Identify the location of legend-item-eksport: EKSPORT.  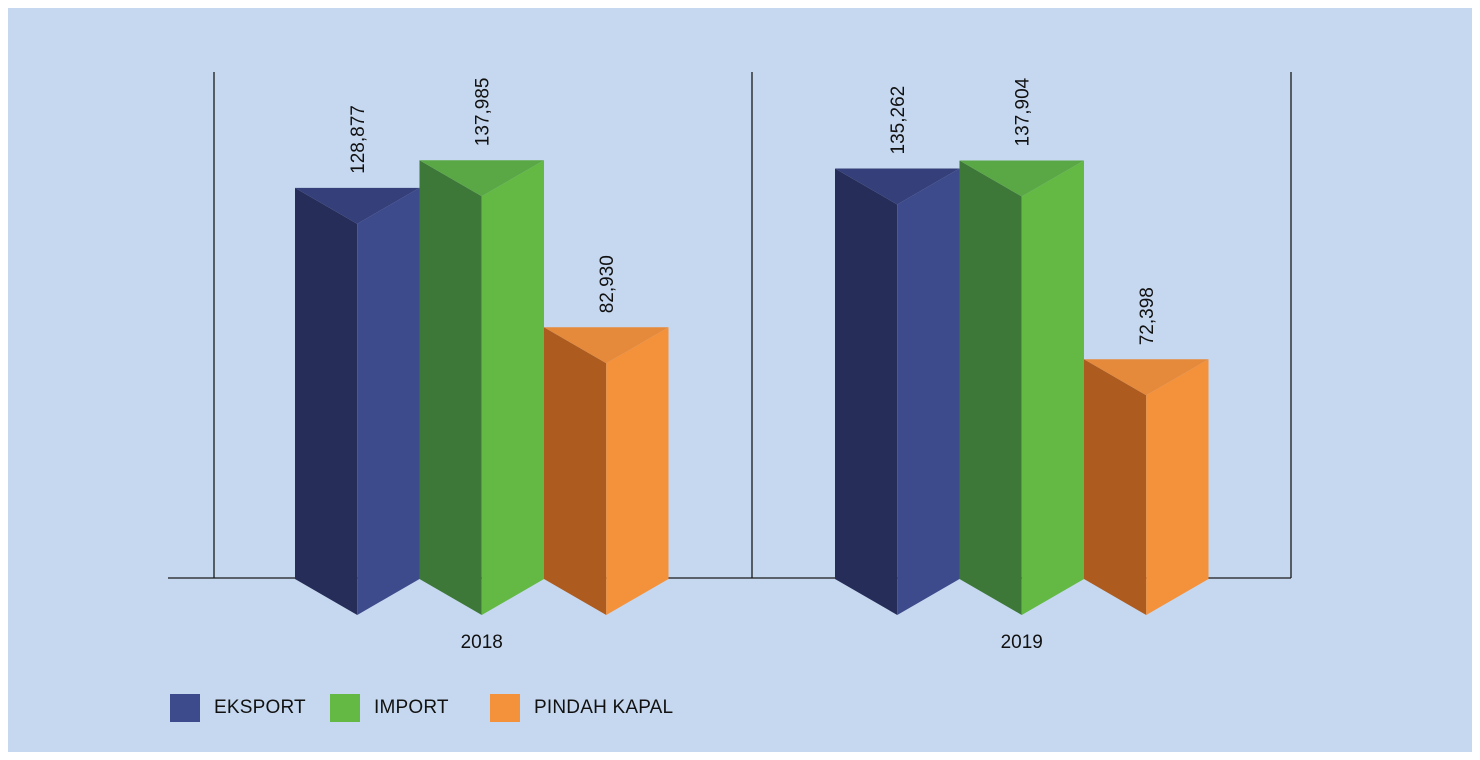
(238, 708).